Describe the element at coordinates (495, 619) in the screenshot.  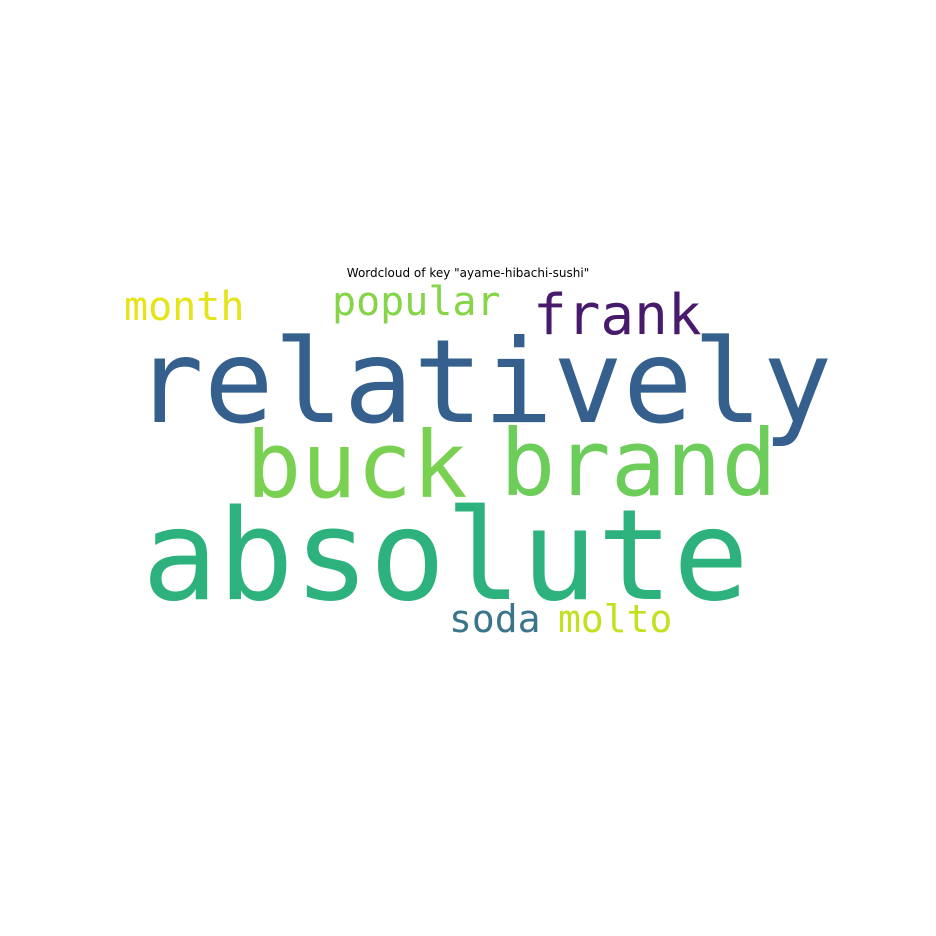
I see `word-soda: soda` at that location.